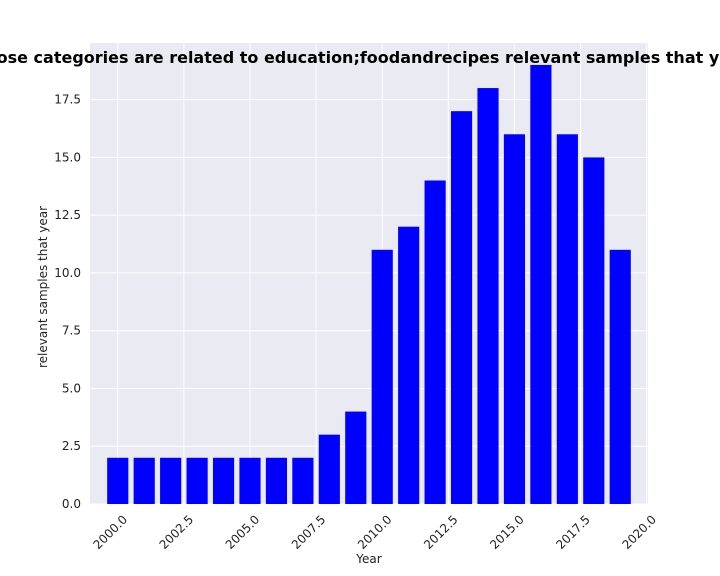 The height and width of the screenshot is (576, 720). I want to click on bar-2010, so click(382, 376).